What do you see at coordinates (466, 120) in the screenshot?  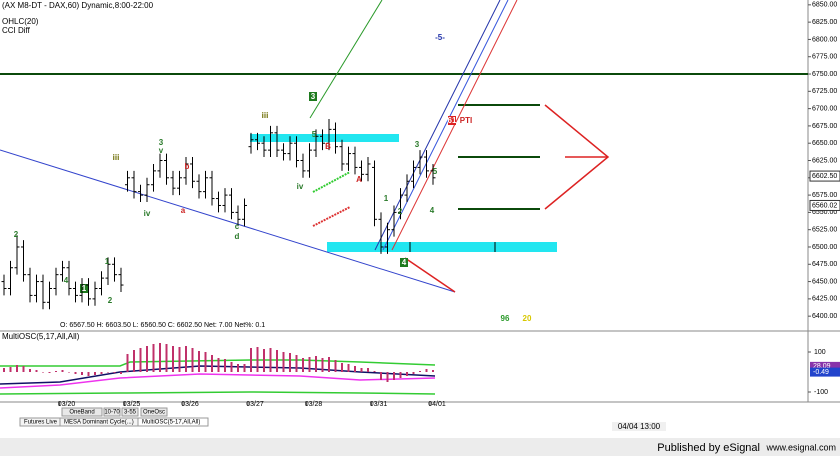 I see `wave-label: PTI` at bounding box center [466, 120].